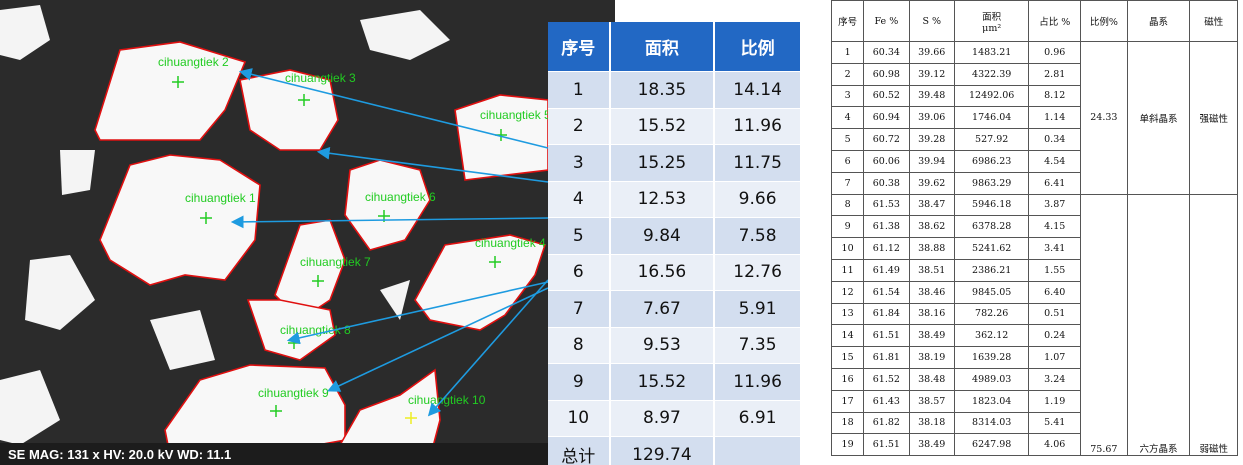 Image resolution: width=1243 pixels, height=465 pixels. Describe the element at coordinates (931, 21) in the screenshot. I see `header-cell: S %` at that location.